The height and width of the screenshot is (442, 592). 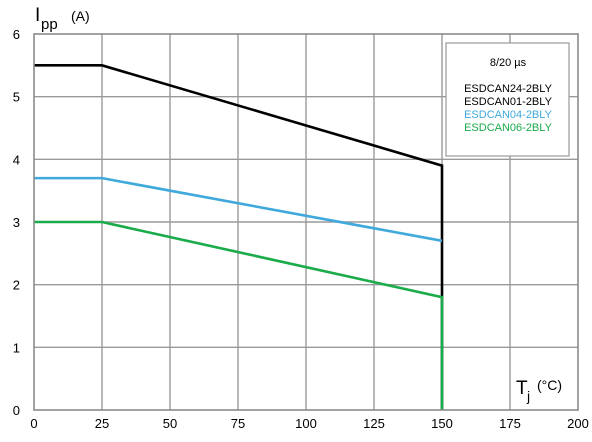 I want to click on y-tick-label: 1, so click(x=16, y=347).